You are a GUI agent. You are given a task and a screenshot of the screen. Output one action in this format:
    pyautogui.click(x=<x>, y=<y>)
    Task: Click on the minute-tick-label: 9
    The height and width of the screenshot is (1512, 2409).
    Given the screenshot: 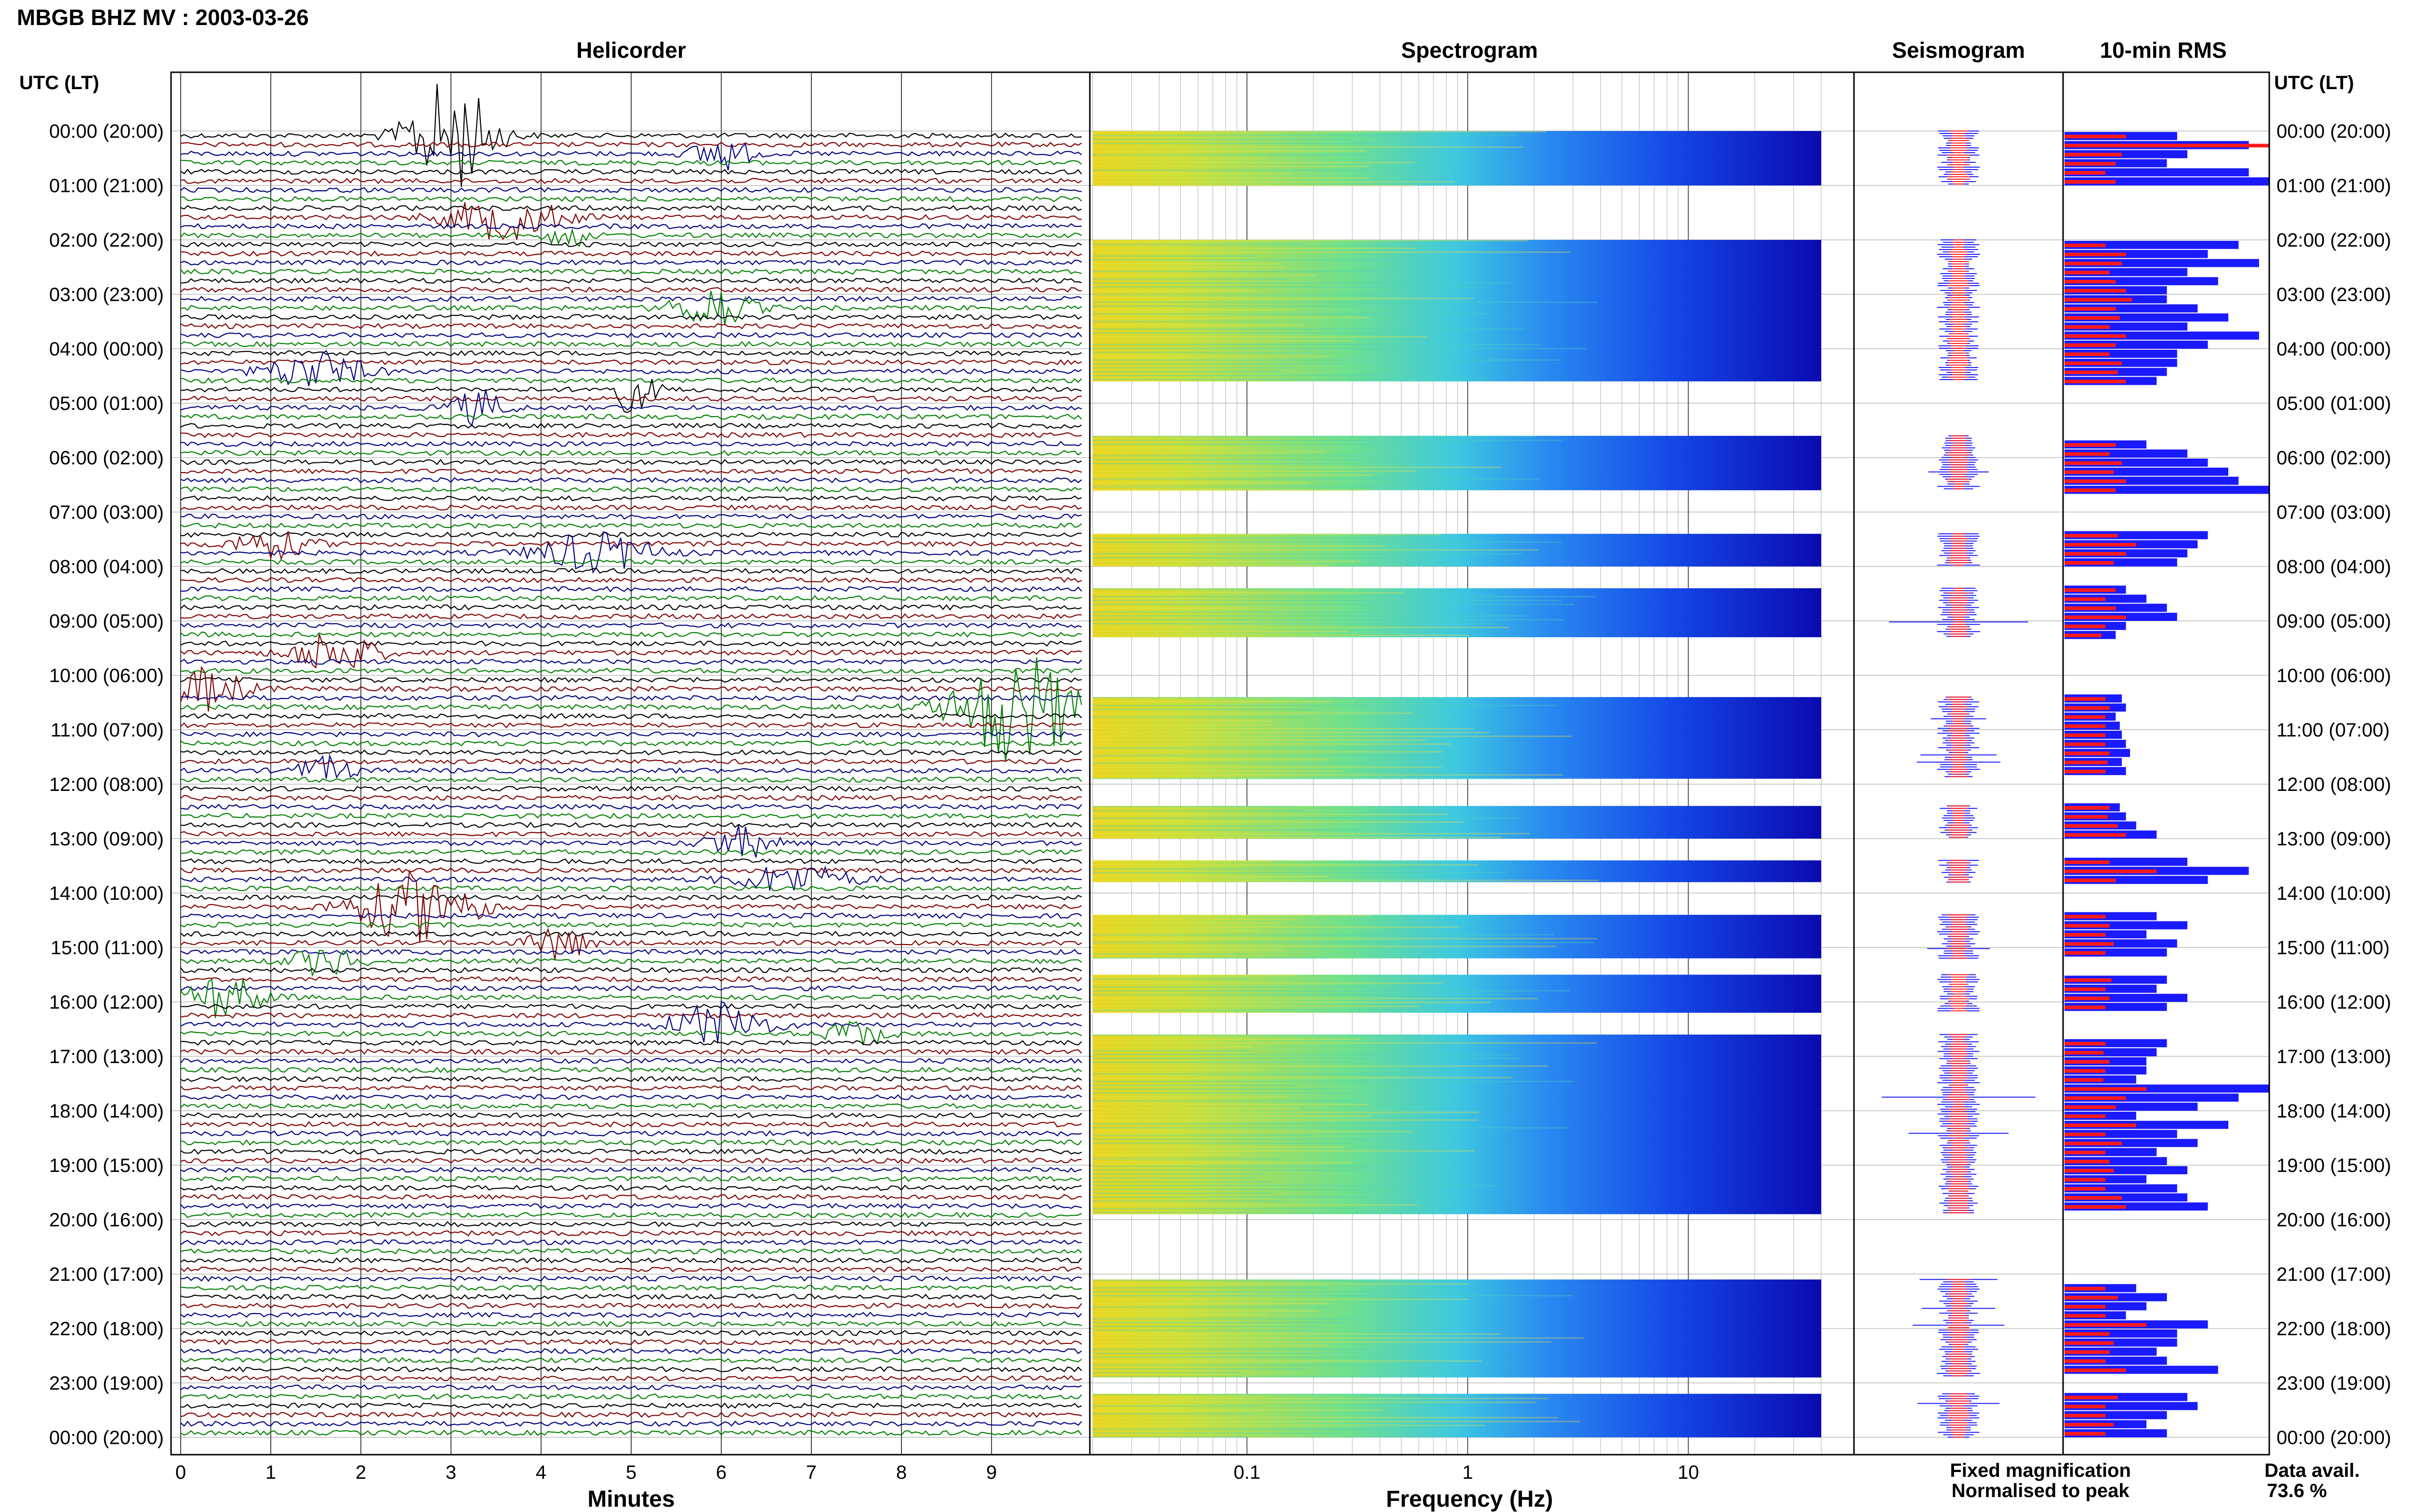 What is the action you would take?
    pyautogui.click(x=992, y=1472)
    